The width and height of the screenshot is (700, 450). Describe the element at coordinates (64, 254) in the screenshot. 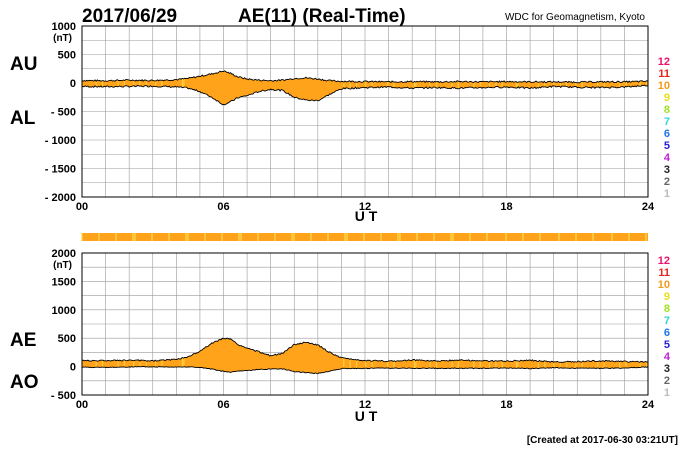

I see `y-tick-label: 2000` at that location.